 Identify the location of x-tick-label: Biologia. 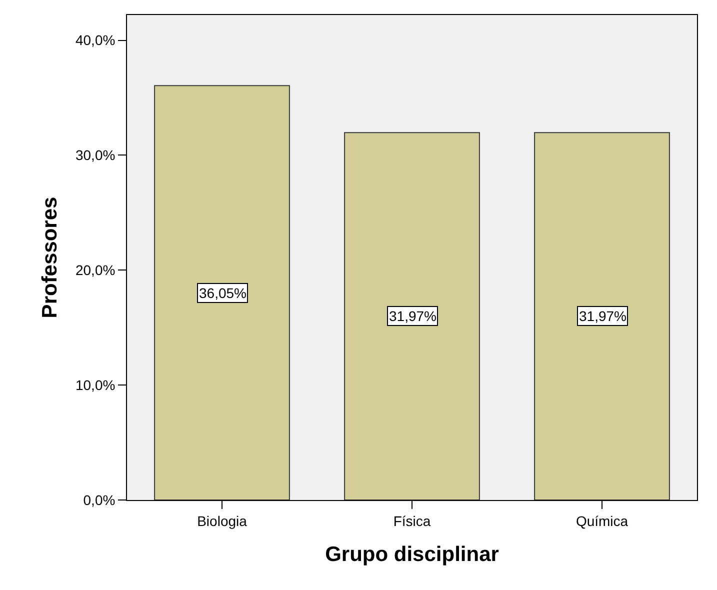
(222, 520).